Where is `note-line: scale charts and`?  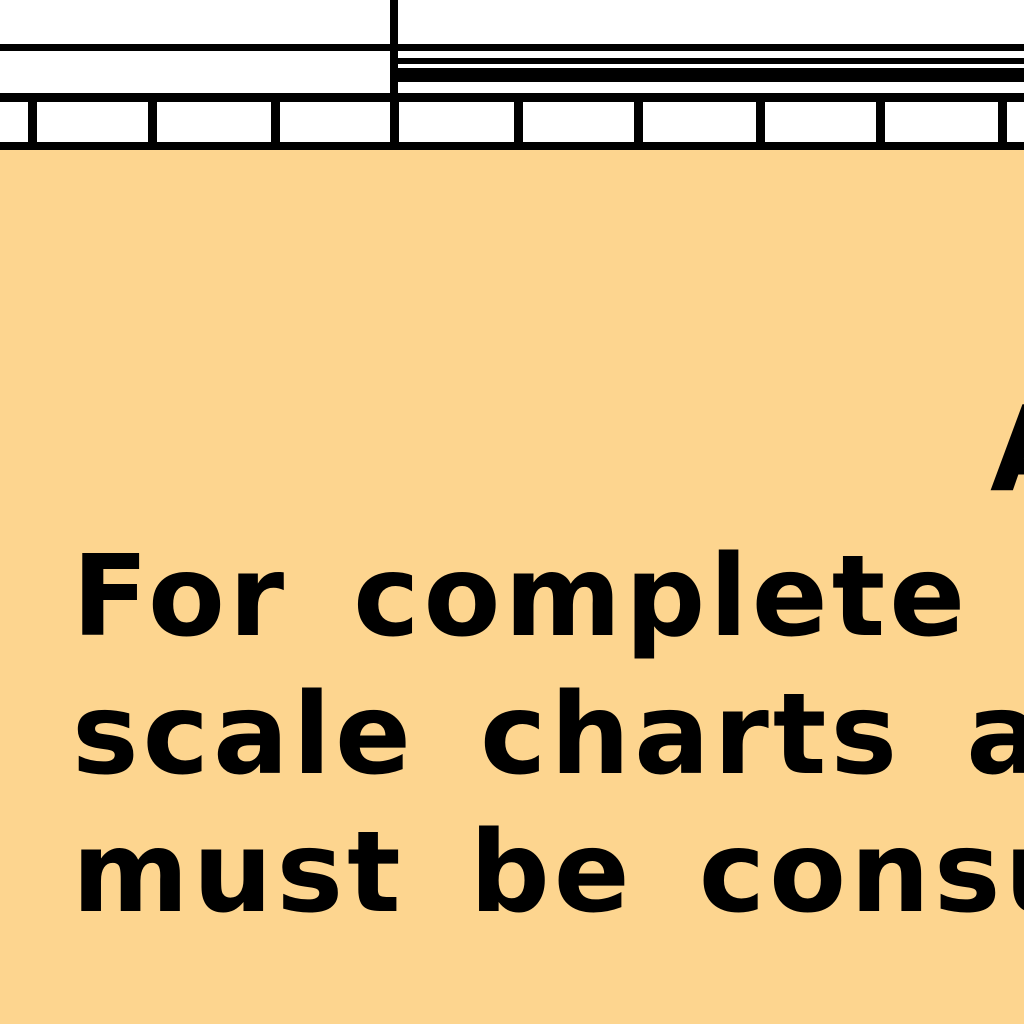
note-line: scale charts and is located at coordinates (548, 735).